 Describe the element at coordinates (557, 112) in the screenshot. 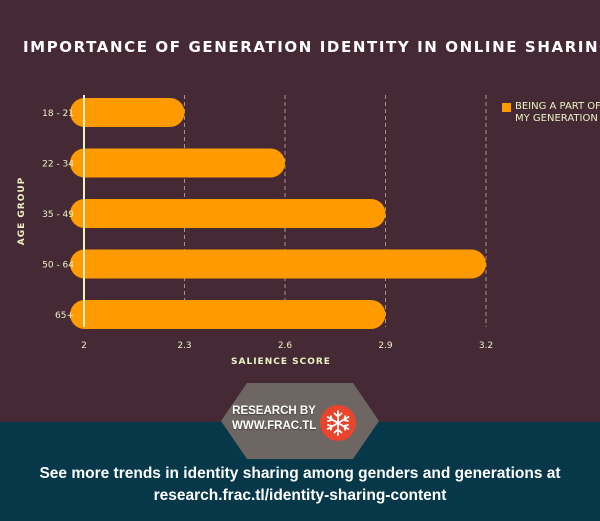

I see `legend-label: Being a part of my generation` at that location.